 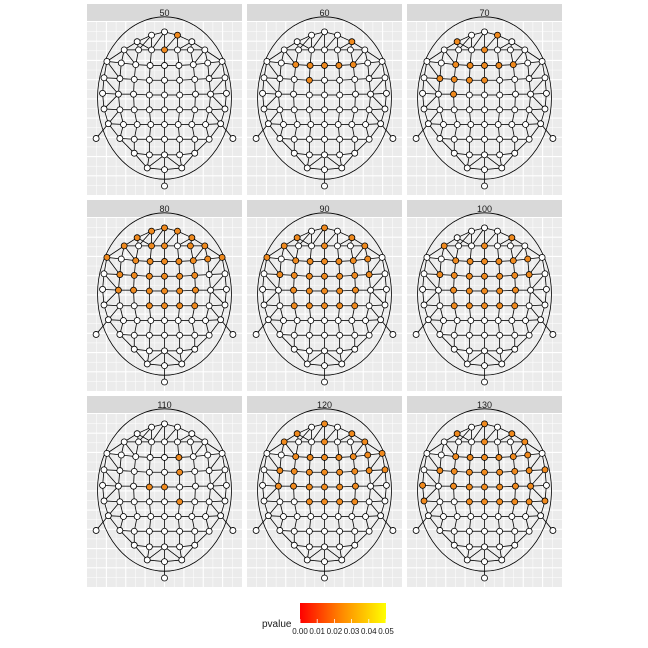 What do you see at coordinates (317, 631) in the screenshot?
I see `legend-tick-label: 0.01` at bounding box center [317, 631].